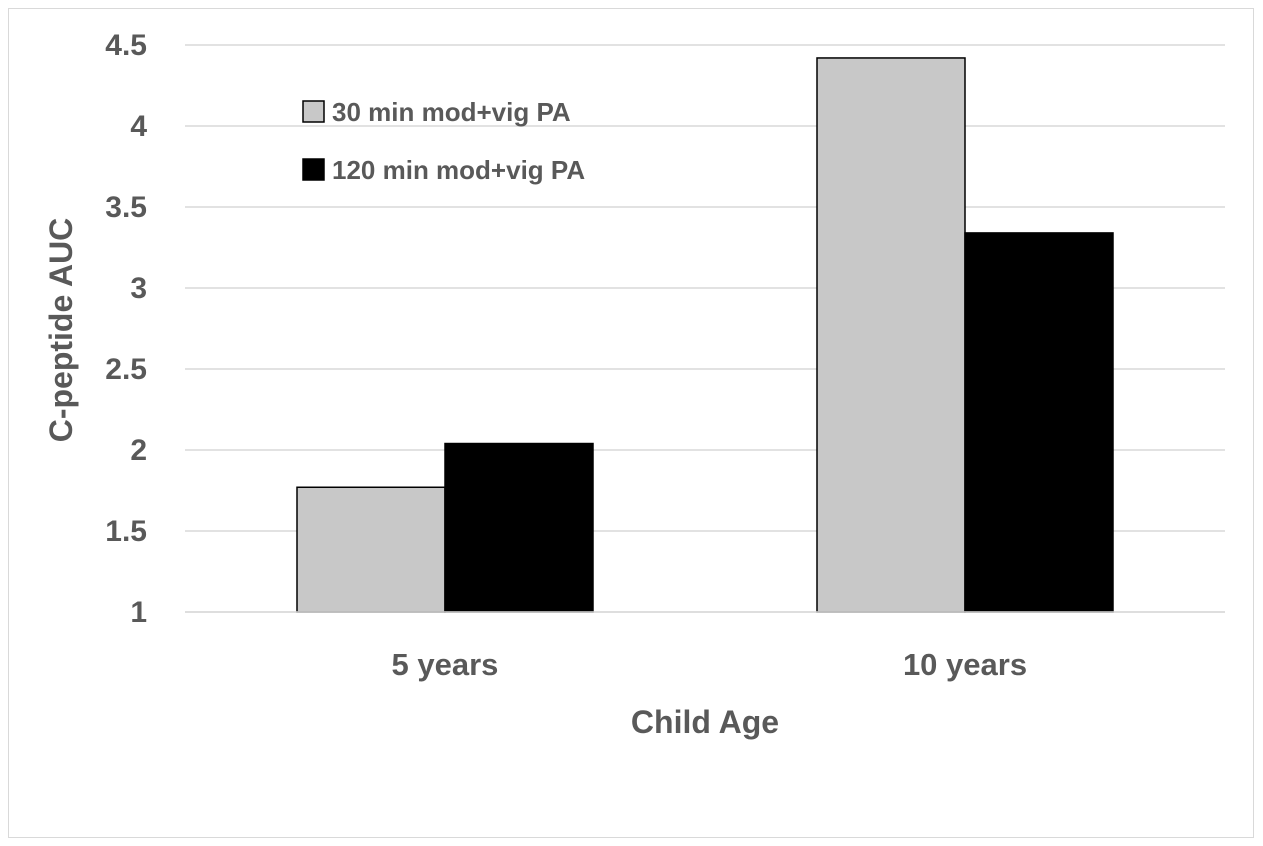  Describe the element at coordinates (965, 664) in the screenshot. I see `x-category-label: 10 years` at that location.